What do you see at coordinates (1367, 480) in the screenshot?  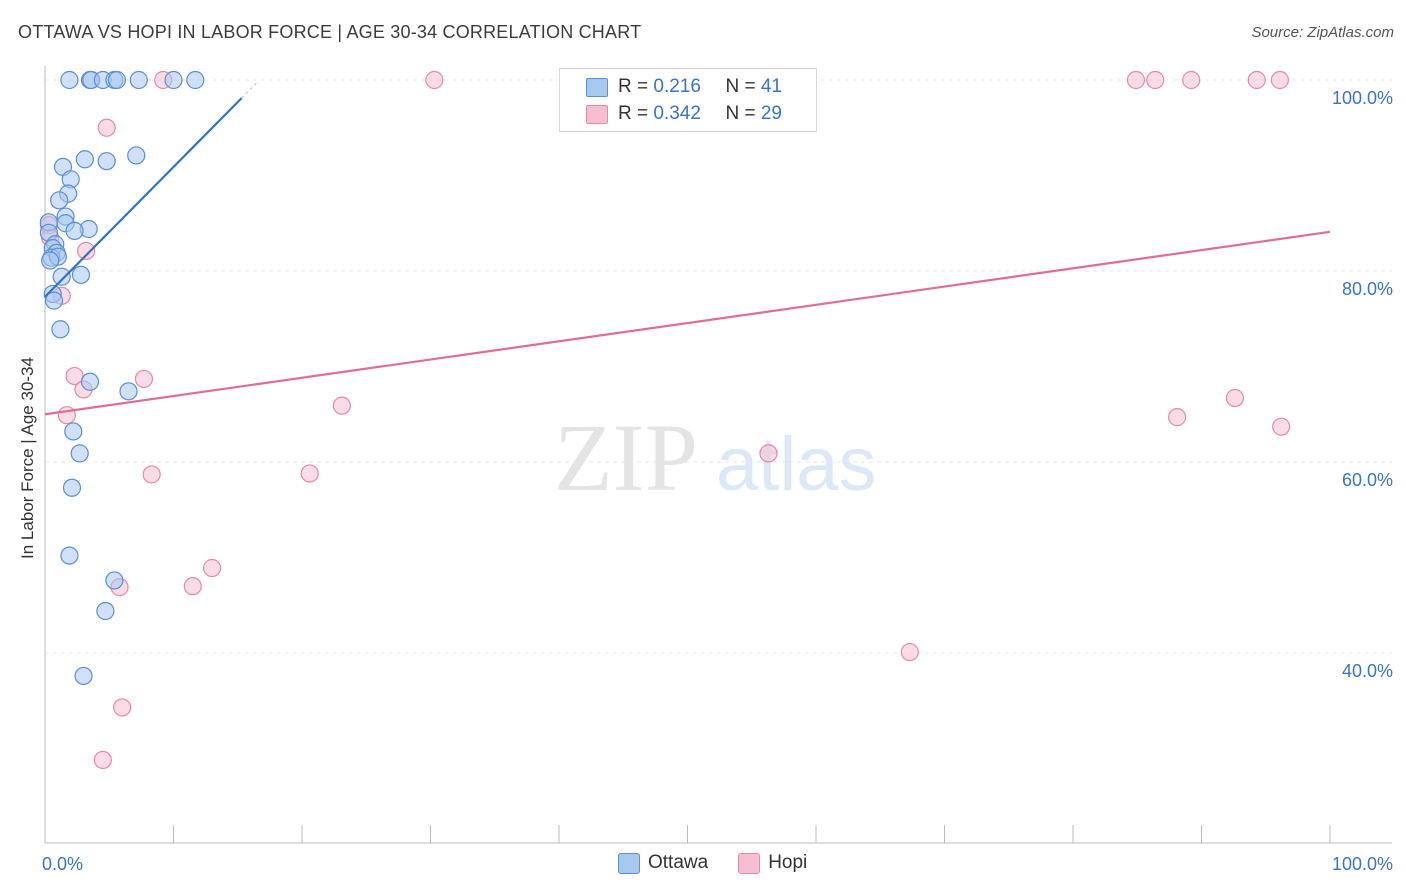 I see `y-tick-label-60: 60.0%` at bounding box center [1367, 480].